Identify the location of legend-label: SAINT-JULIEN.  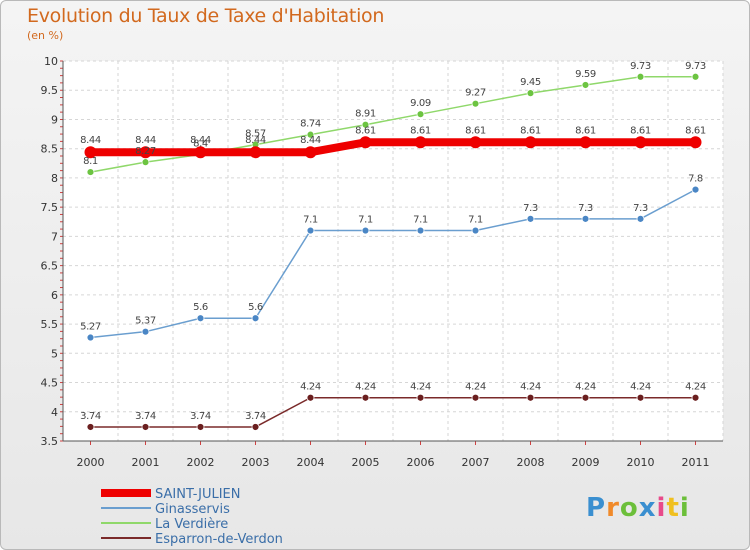
(197, 494).